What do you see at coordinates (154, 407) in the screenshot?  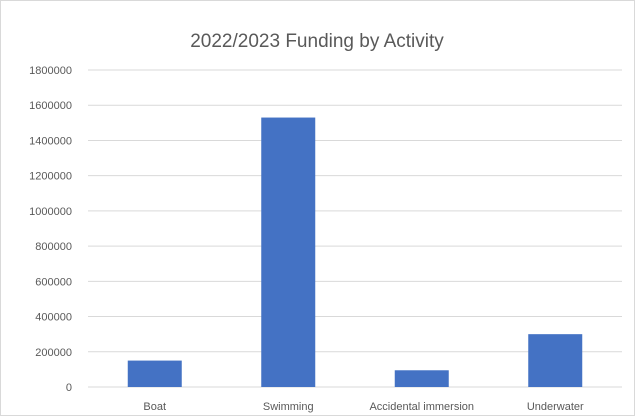 I see `x-category-label: Boat` at bounding box center [154, 407].